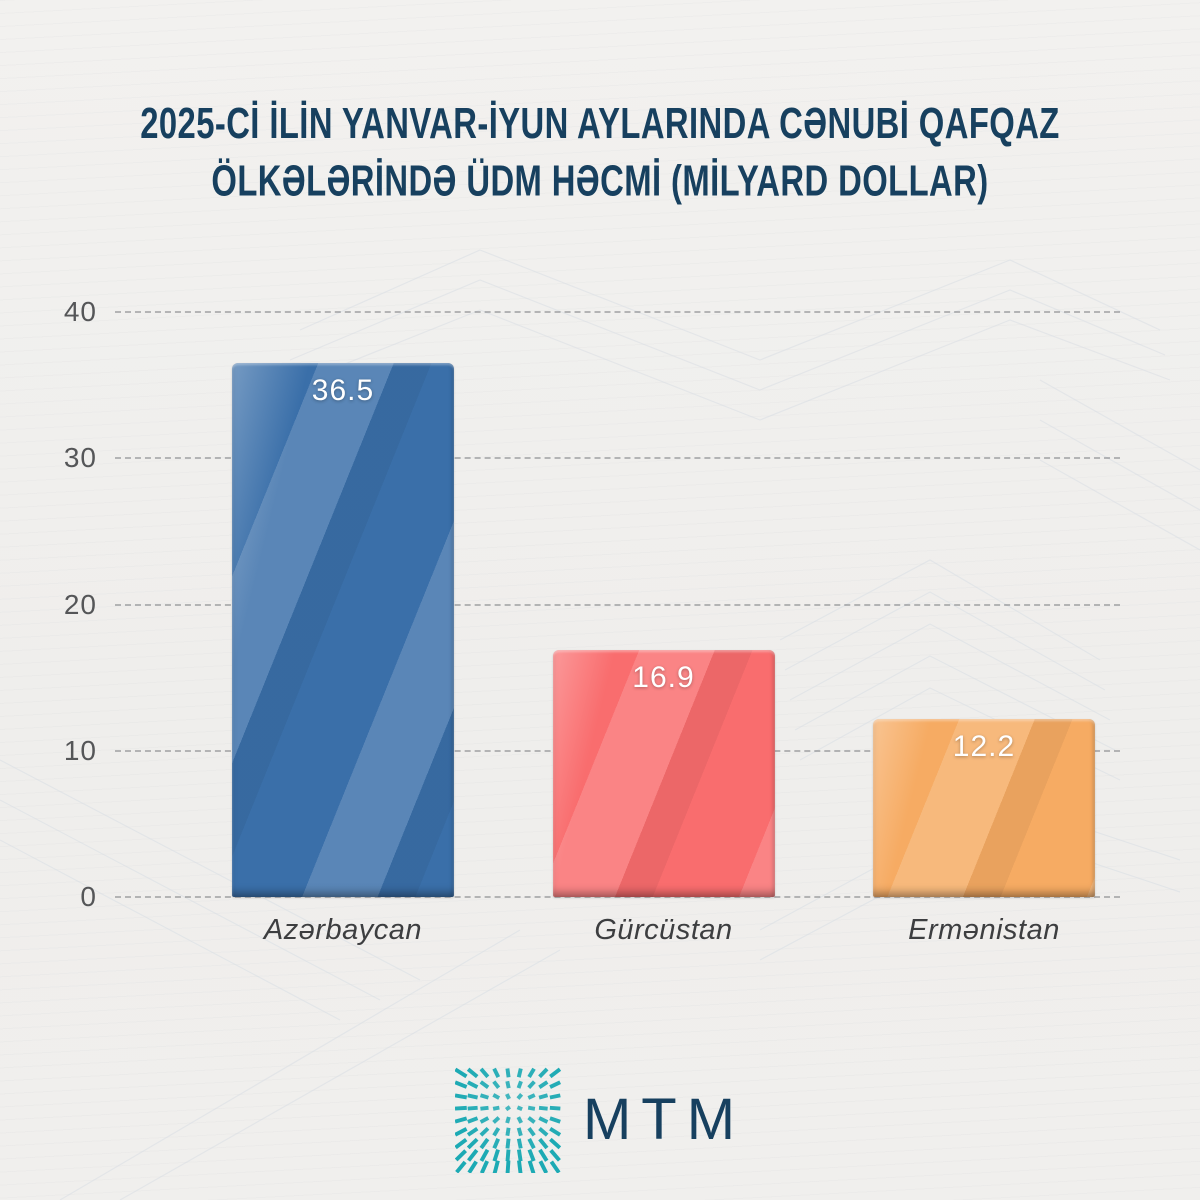  Describe the element at coordinates (663, 677) in the screenshot. I see `bar-value-label-Gürcüstan: 16.9` at that location.